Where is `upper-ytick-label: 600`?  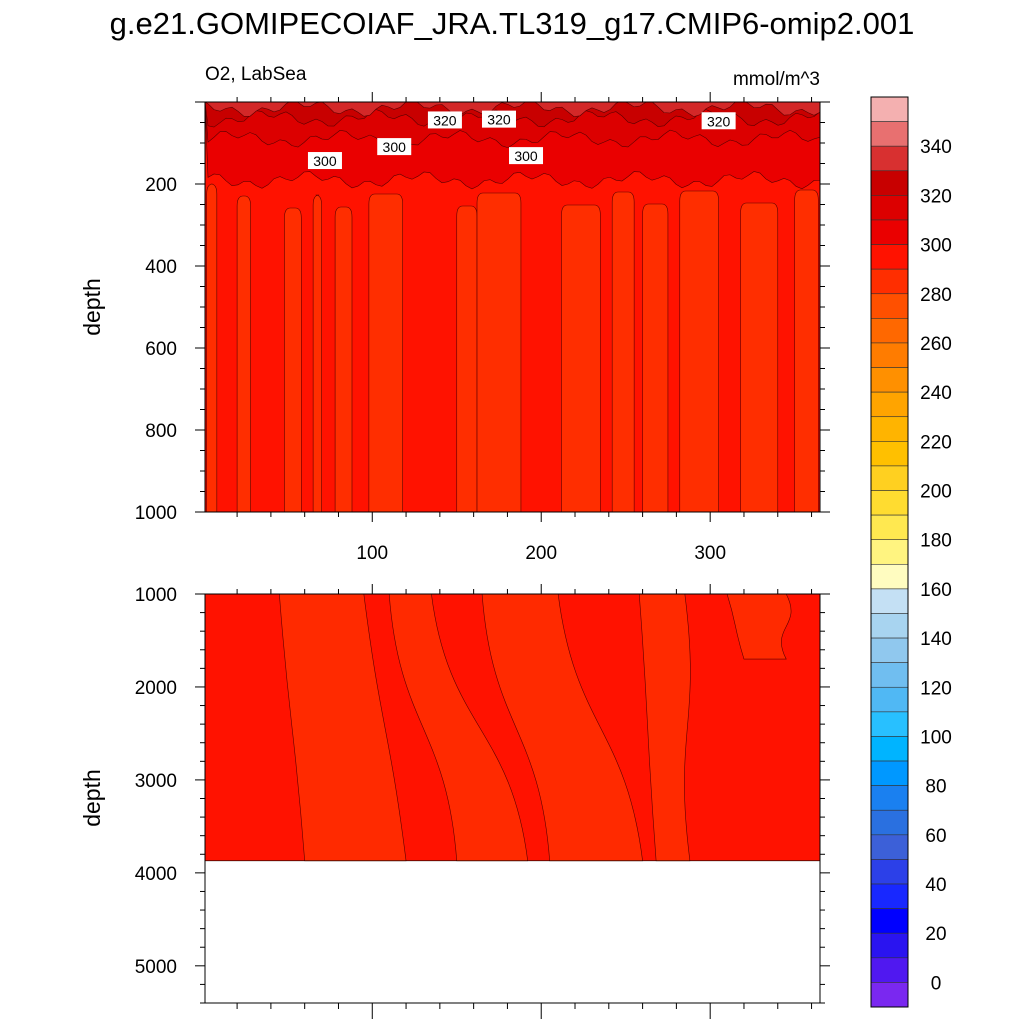
upper-ytick-label: 600 is located at coordinates (161, 349).